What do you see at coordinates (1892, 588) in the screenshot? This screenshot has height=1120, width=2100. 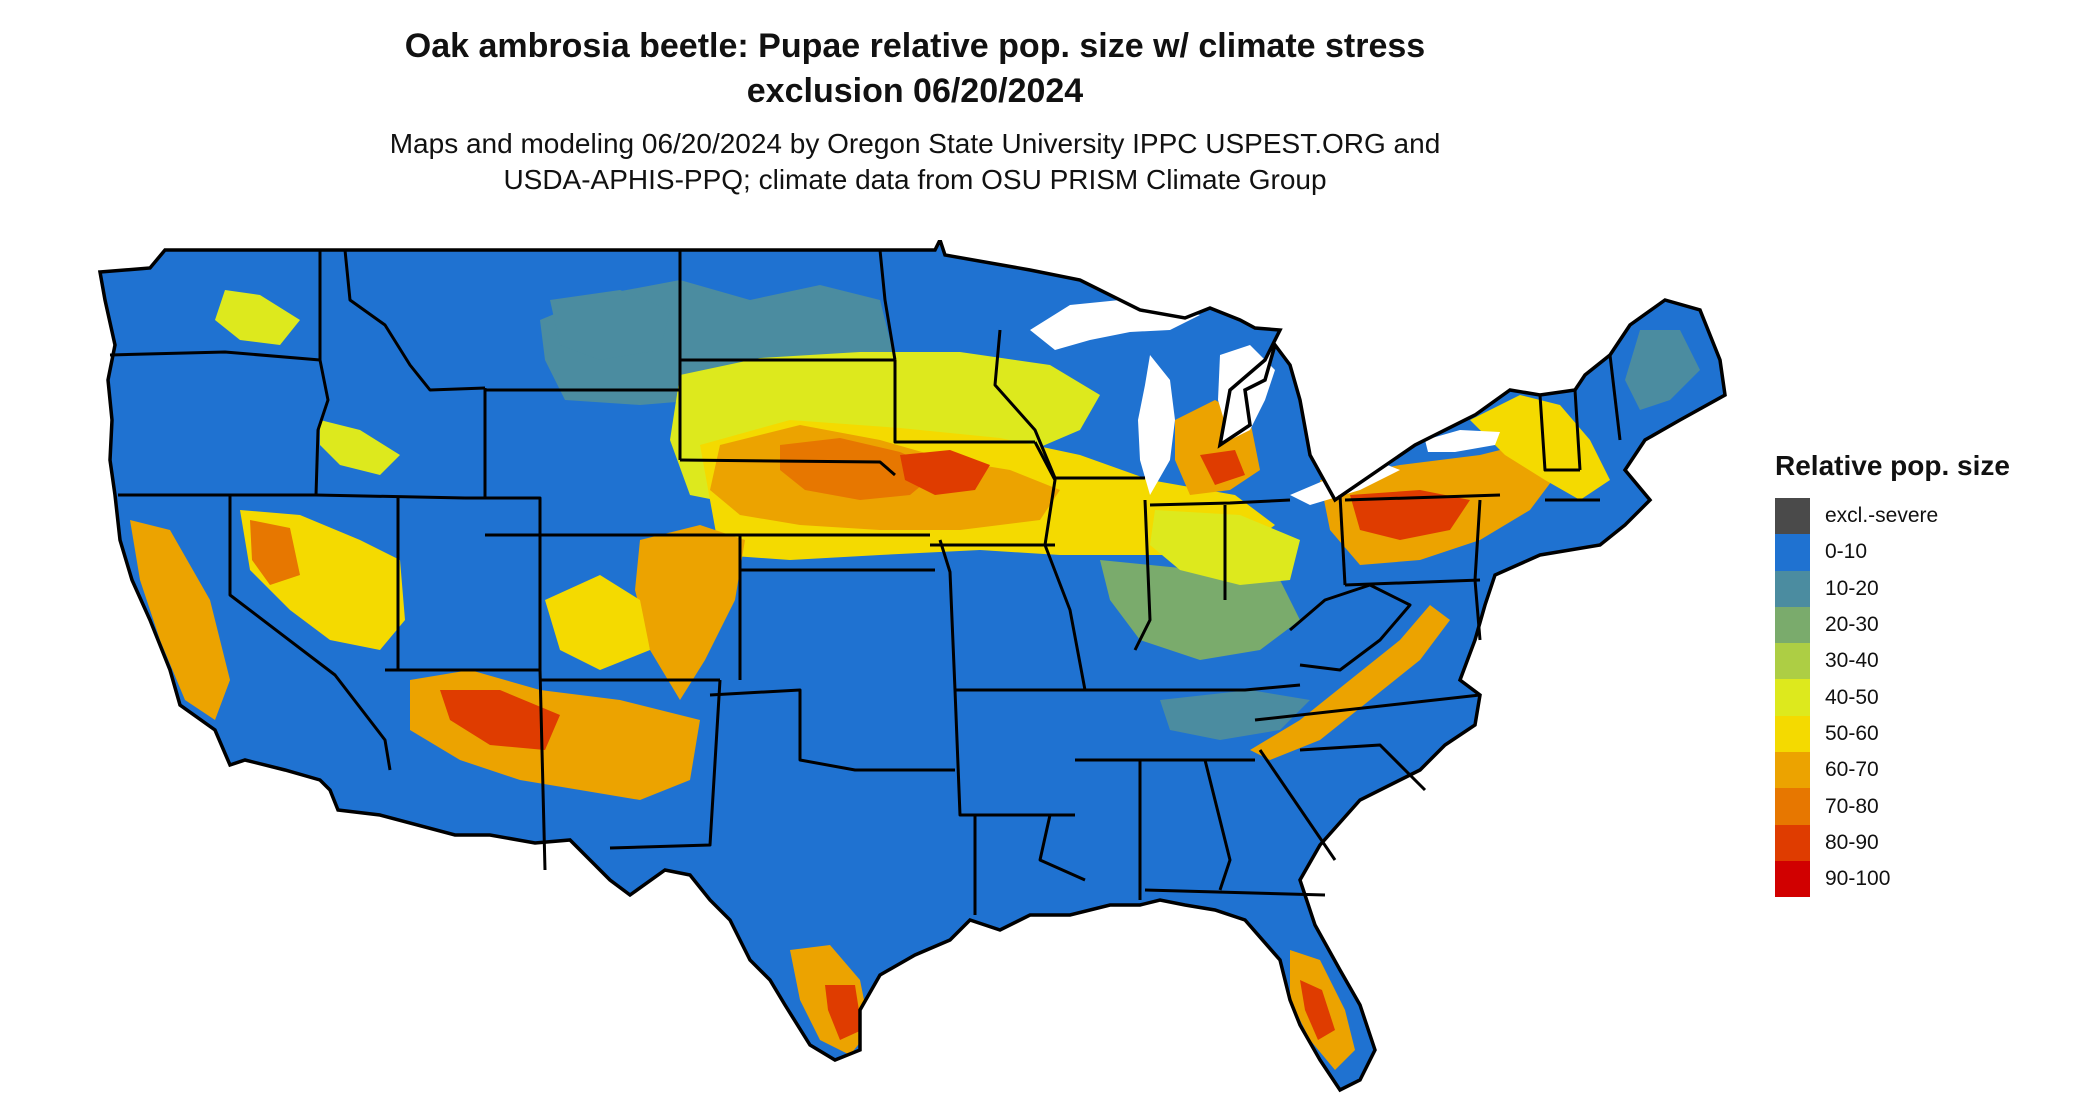 I see `legend-item: 10-20` at bounding box center [1892, 588].